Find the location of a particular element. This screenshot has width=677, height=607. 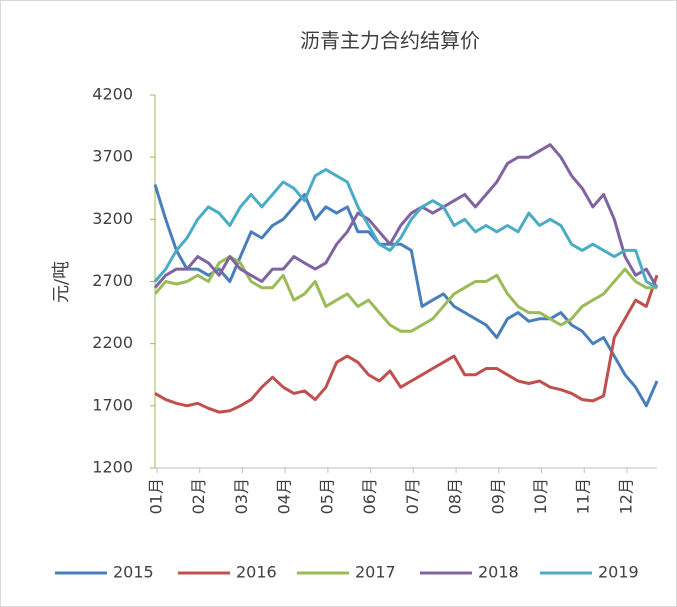

x-tick-label: 07月 is located at coordinates (412, 496).